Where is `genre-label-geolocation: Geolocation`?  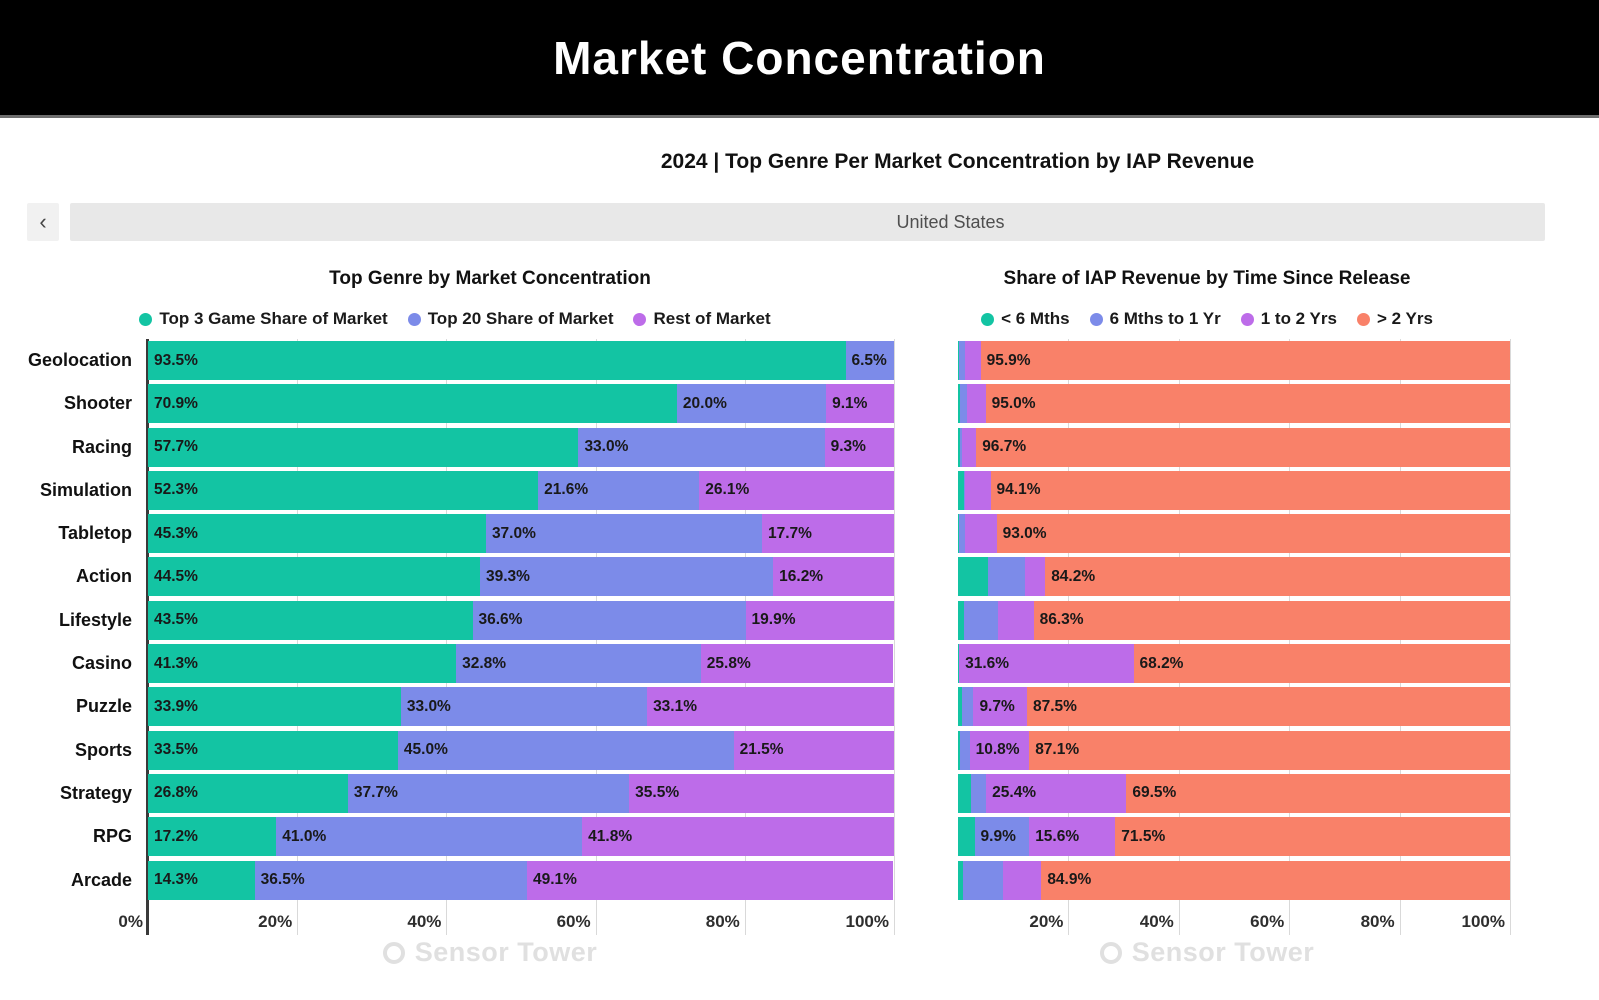 genre-label-geolocation: Geolocation is located at coordinates (79, 360).